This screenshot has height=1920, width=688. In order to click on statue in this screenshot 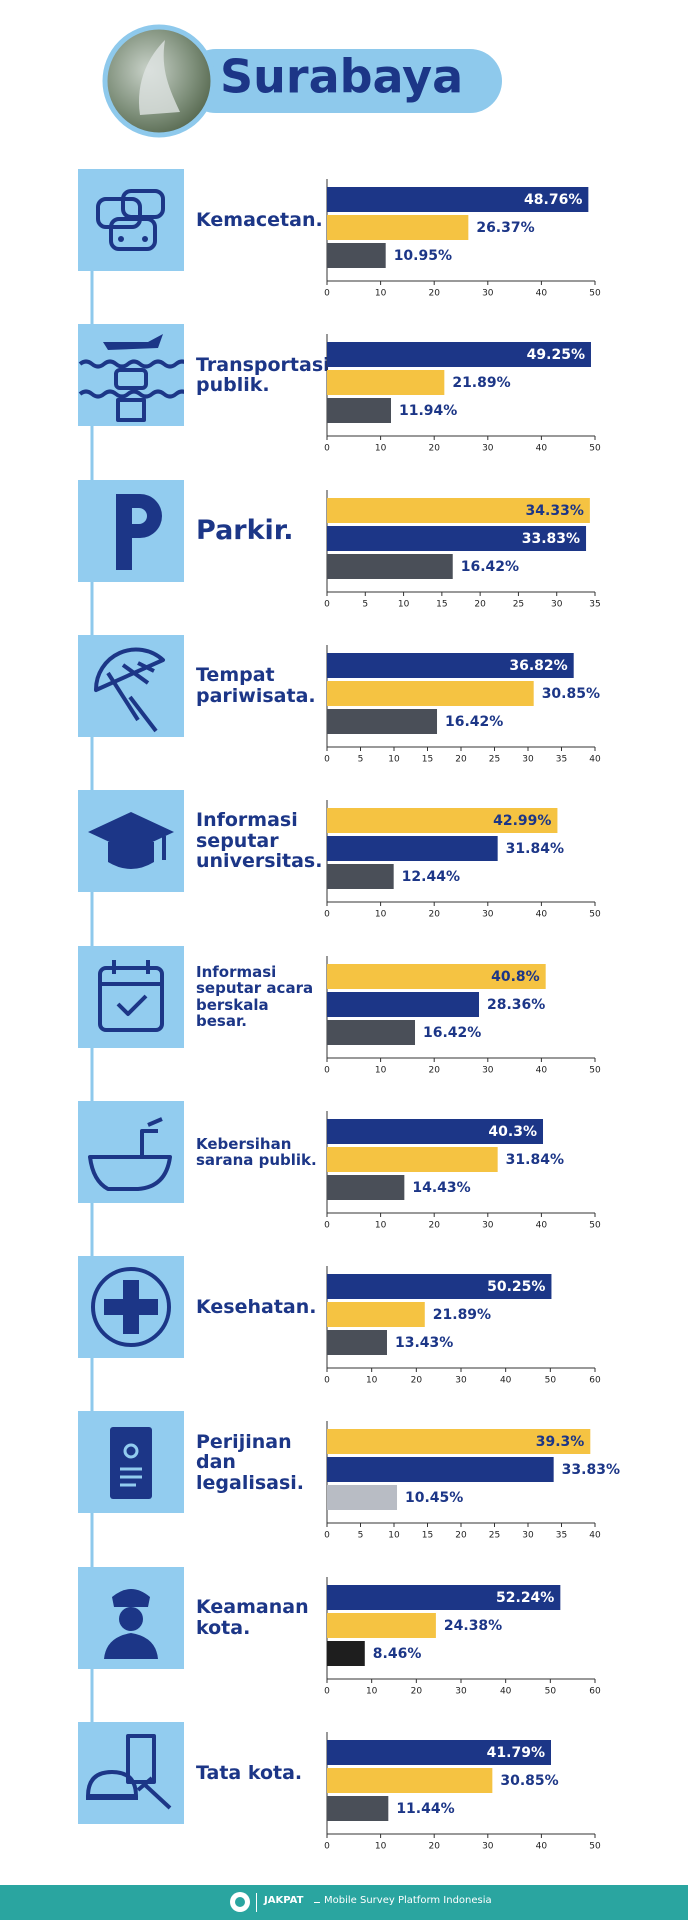, I will do `click(159, 77)`.